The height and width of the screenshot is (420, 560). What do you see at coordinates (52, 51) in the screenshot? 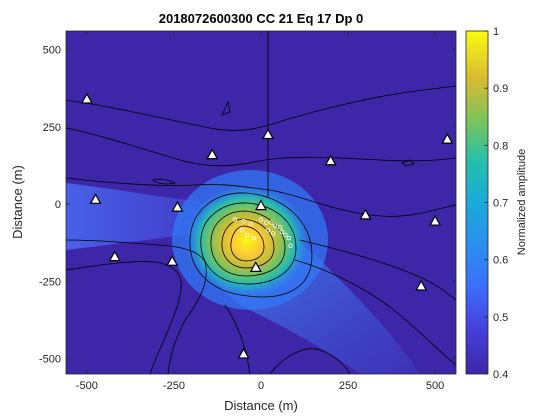
I see `y-tick-label: 500` at bounding box center [52, 51].